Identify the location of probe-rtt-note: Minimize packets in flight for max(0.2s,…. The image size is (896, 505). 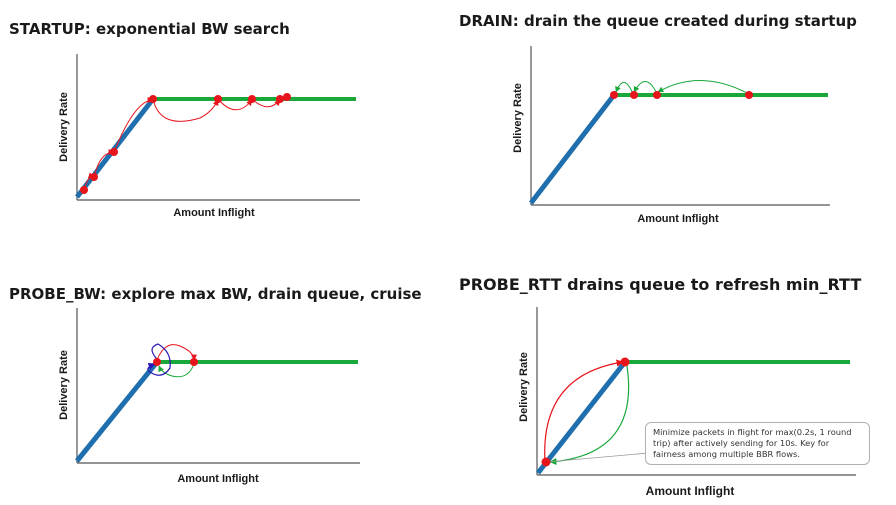
(757, 443).